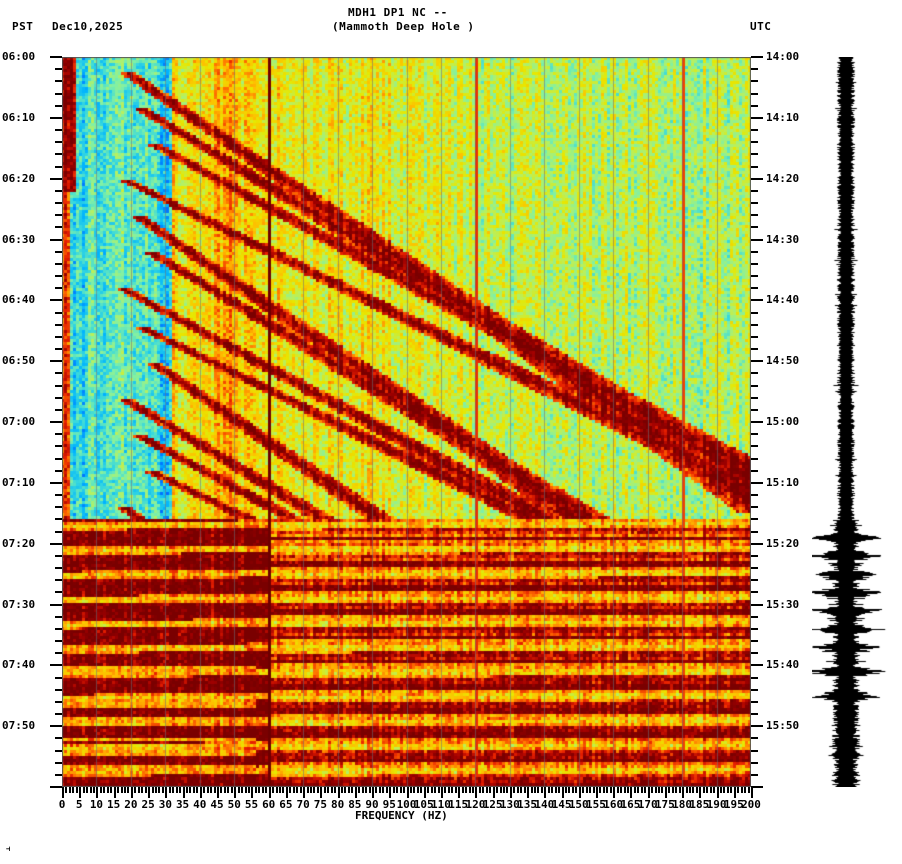 Image resolution: width=902 pixels, height=864 pixels. What do you see at coordinates (458, 804) in the screenshot?
I see `freq-tick-label: 115` at bounding box center [458, 804].